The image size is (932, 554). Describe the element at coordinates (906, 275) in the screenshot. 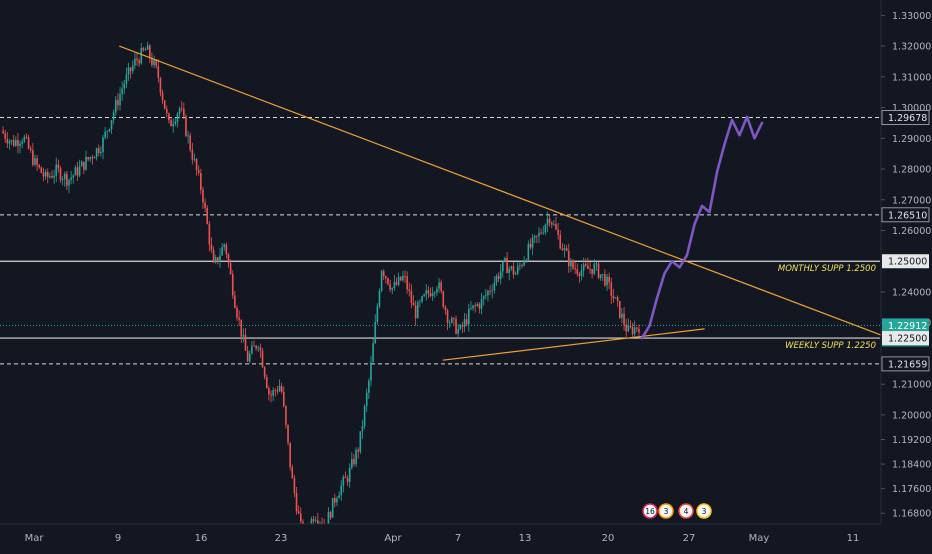

I see `price-axis-bg` at that location.